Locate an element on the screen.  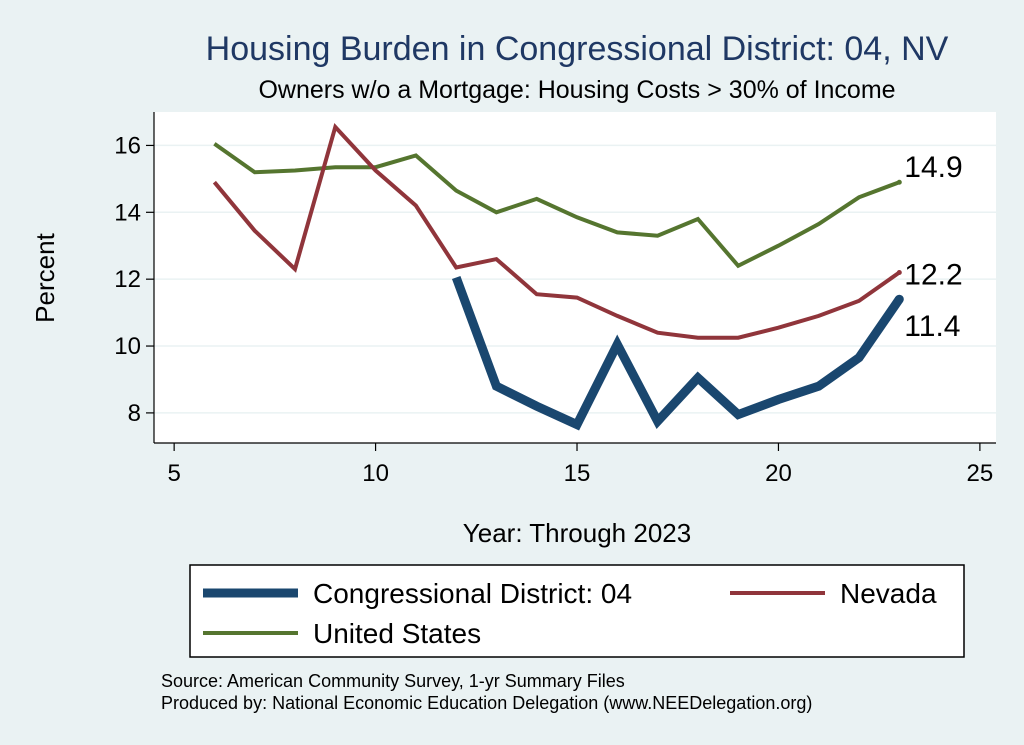
end-label-2: 14.9 is located at coordinates (933, 167).